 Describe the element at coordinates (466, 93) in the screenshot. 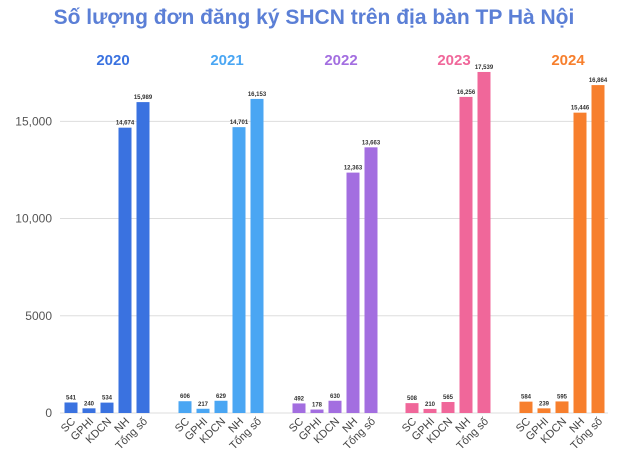

I see `value-label: 16,256` at that location.